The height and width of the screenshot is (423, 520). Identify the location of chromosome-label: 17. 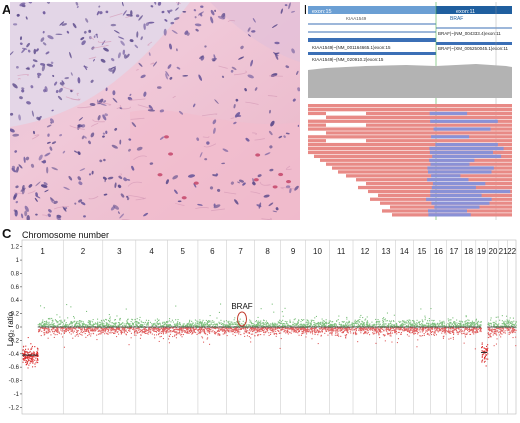
(453, 251).